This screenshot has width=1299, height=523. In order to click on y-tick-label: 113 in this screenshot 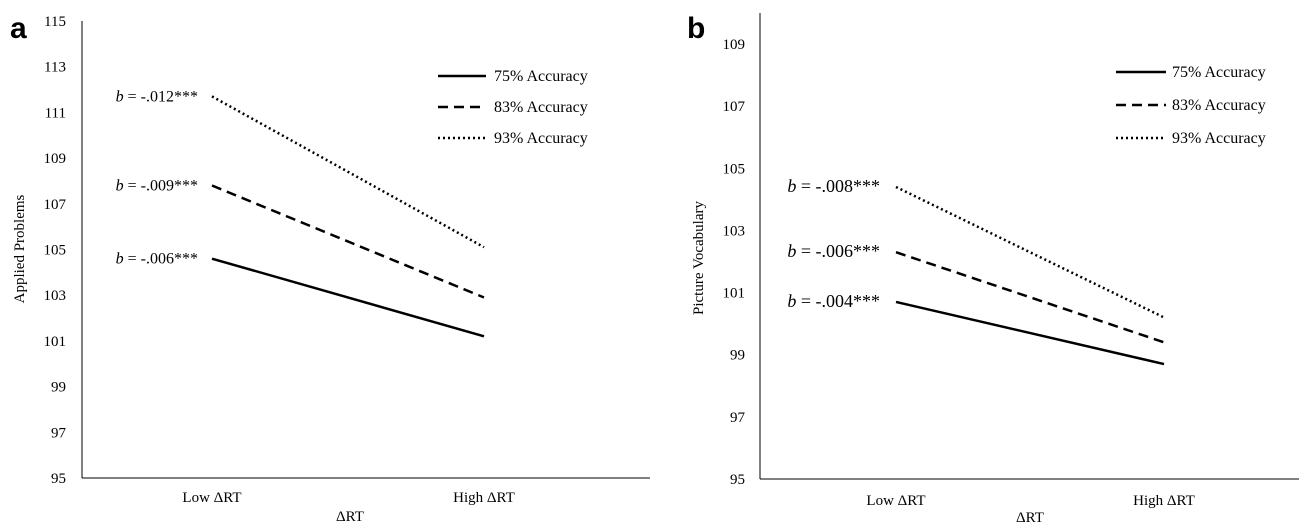, I will do `click(55, 68)`.